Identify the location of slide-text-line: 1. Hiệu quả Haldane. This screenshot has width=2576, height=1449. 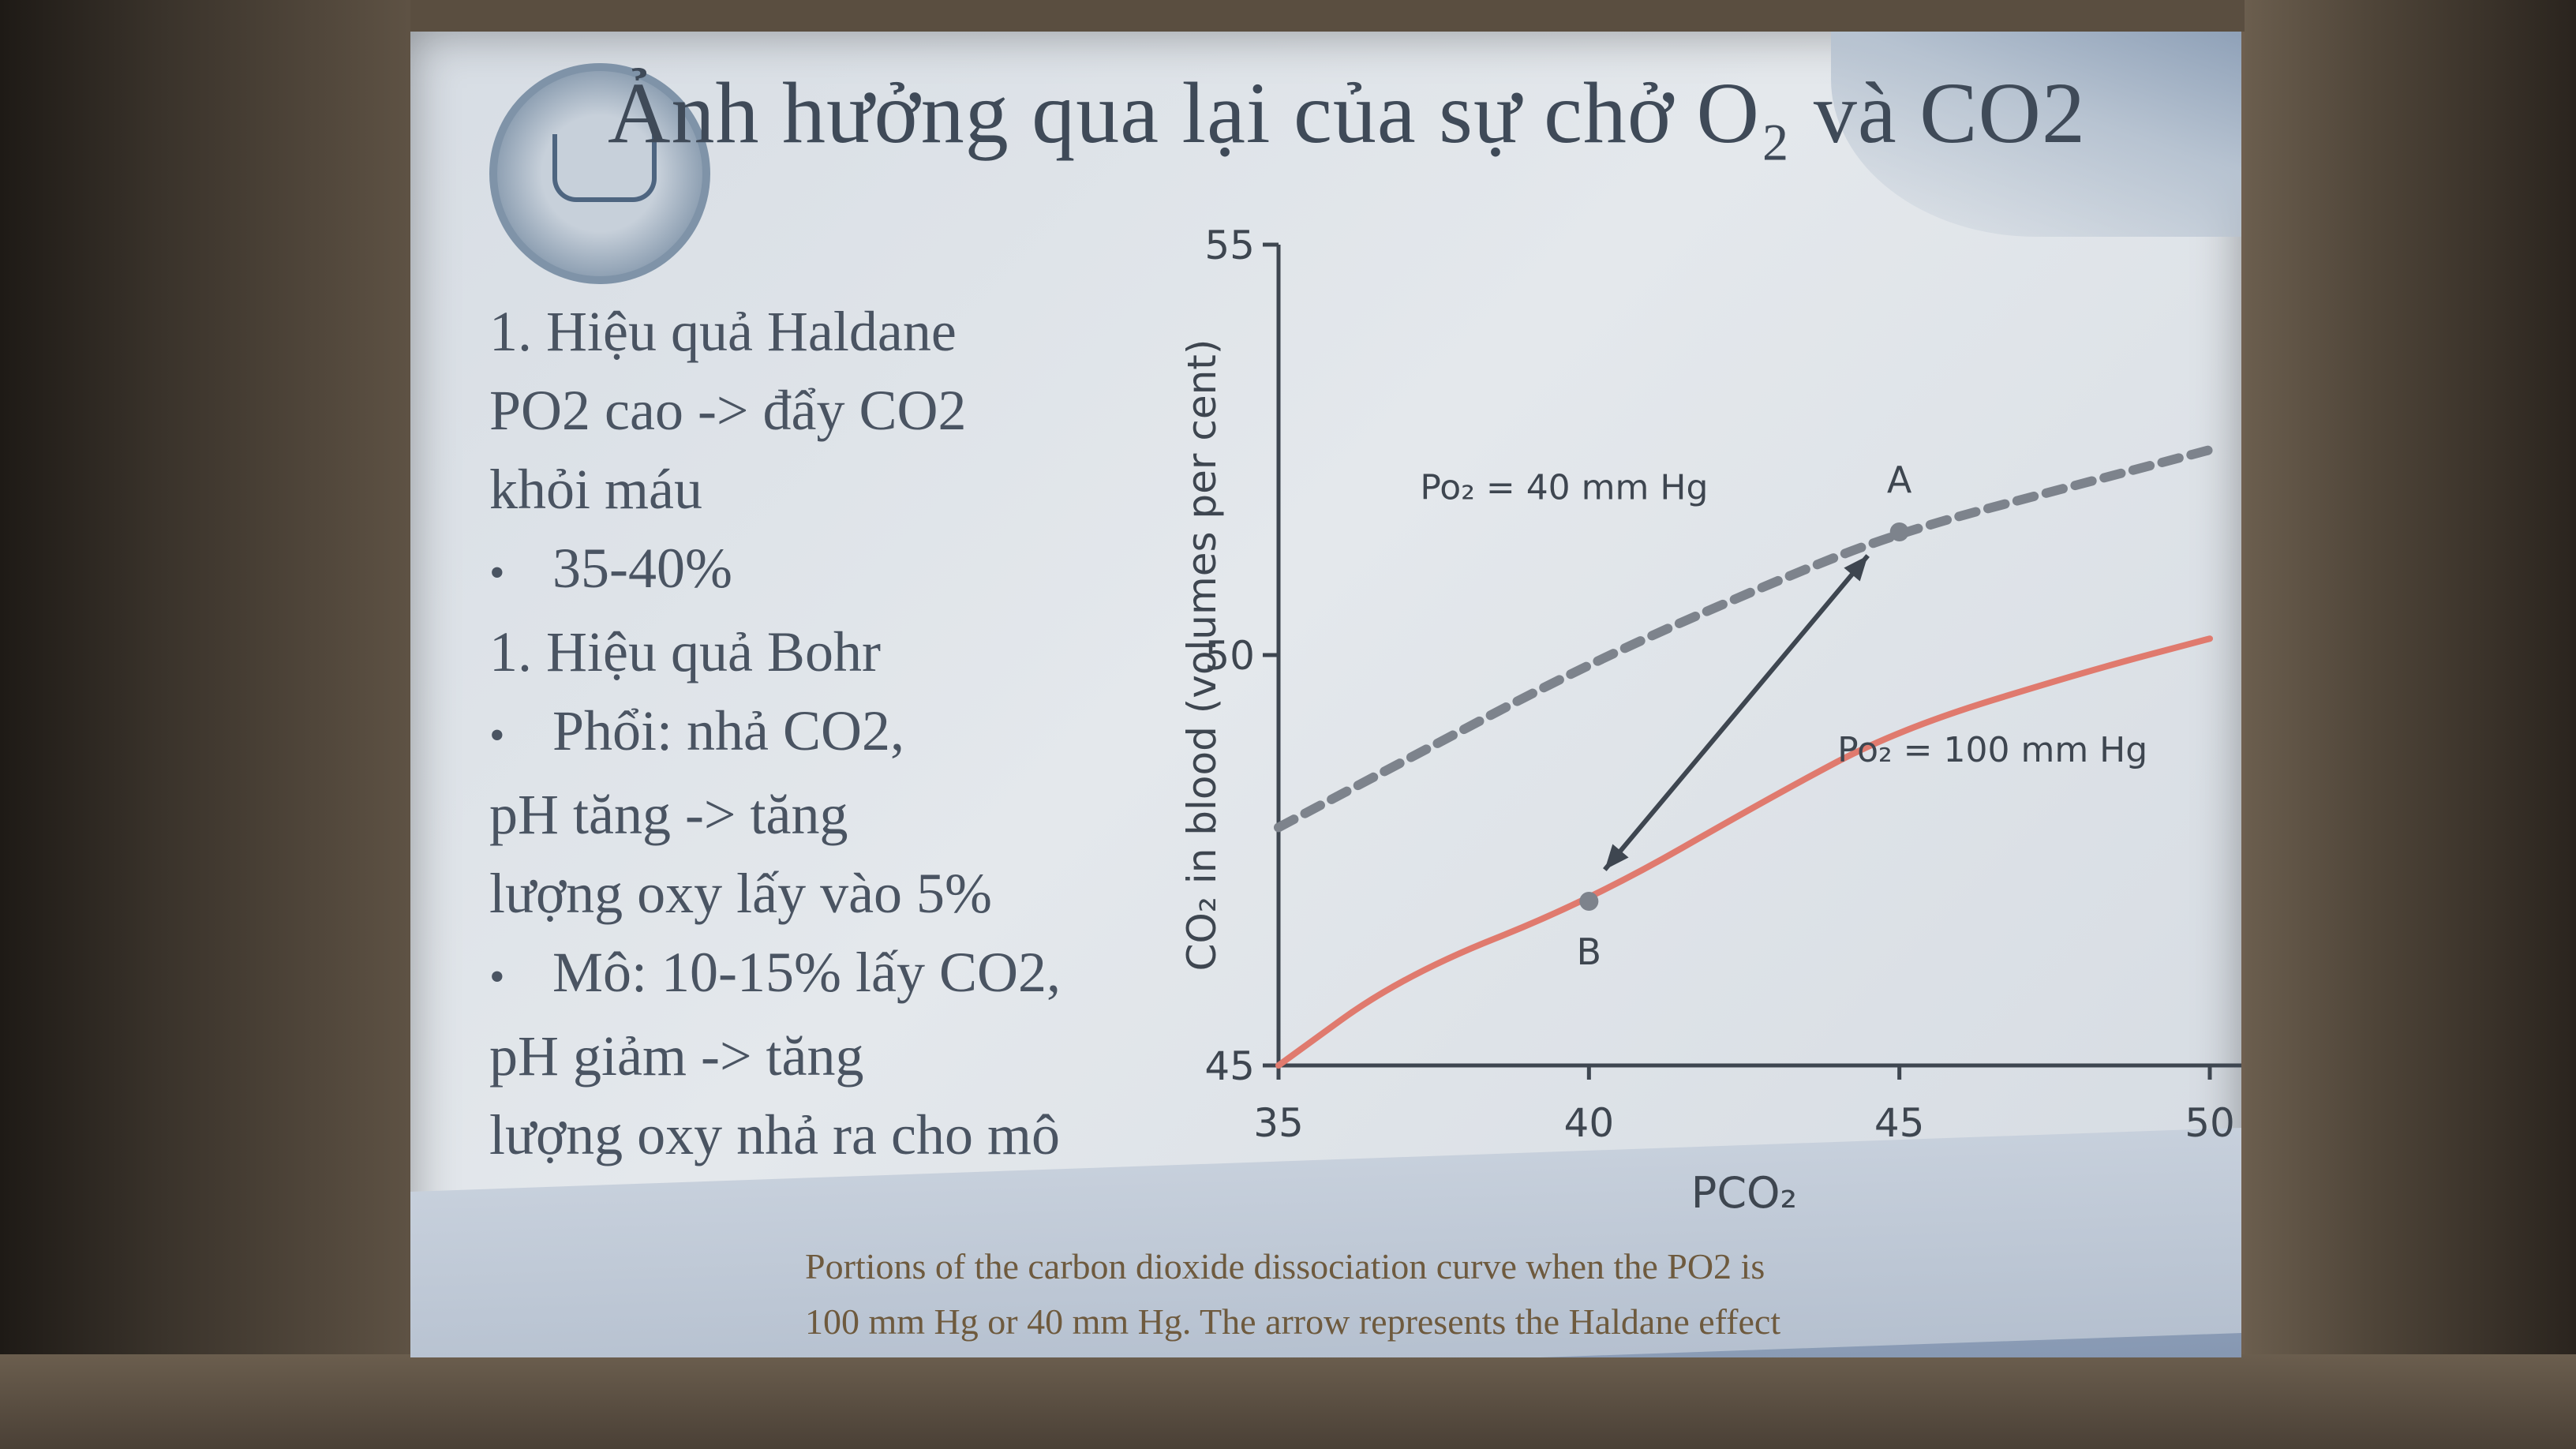
(723, 331).